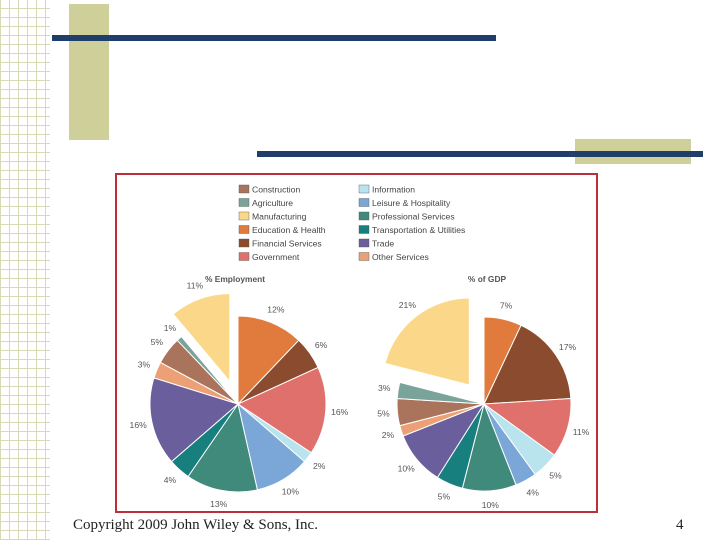 This screenshot has height=540, width=720. Describe the element at coordinates (222, 447) in the screenshot. I see `pie1-slice-professional-services` at that location.